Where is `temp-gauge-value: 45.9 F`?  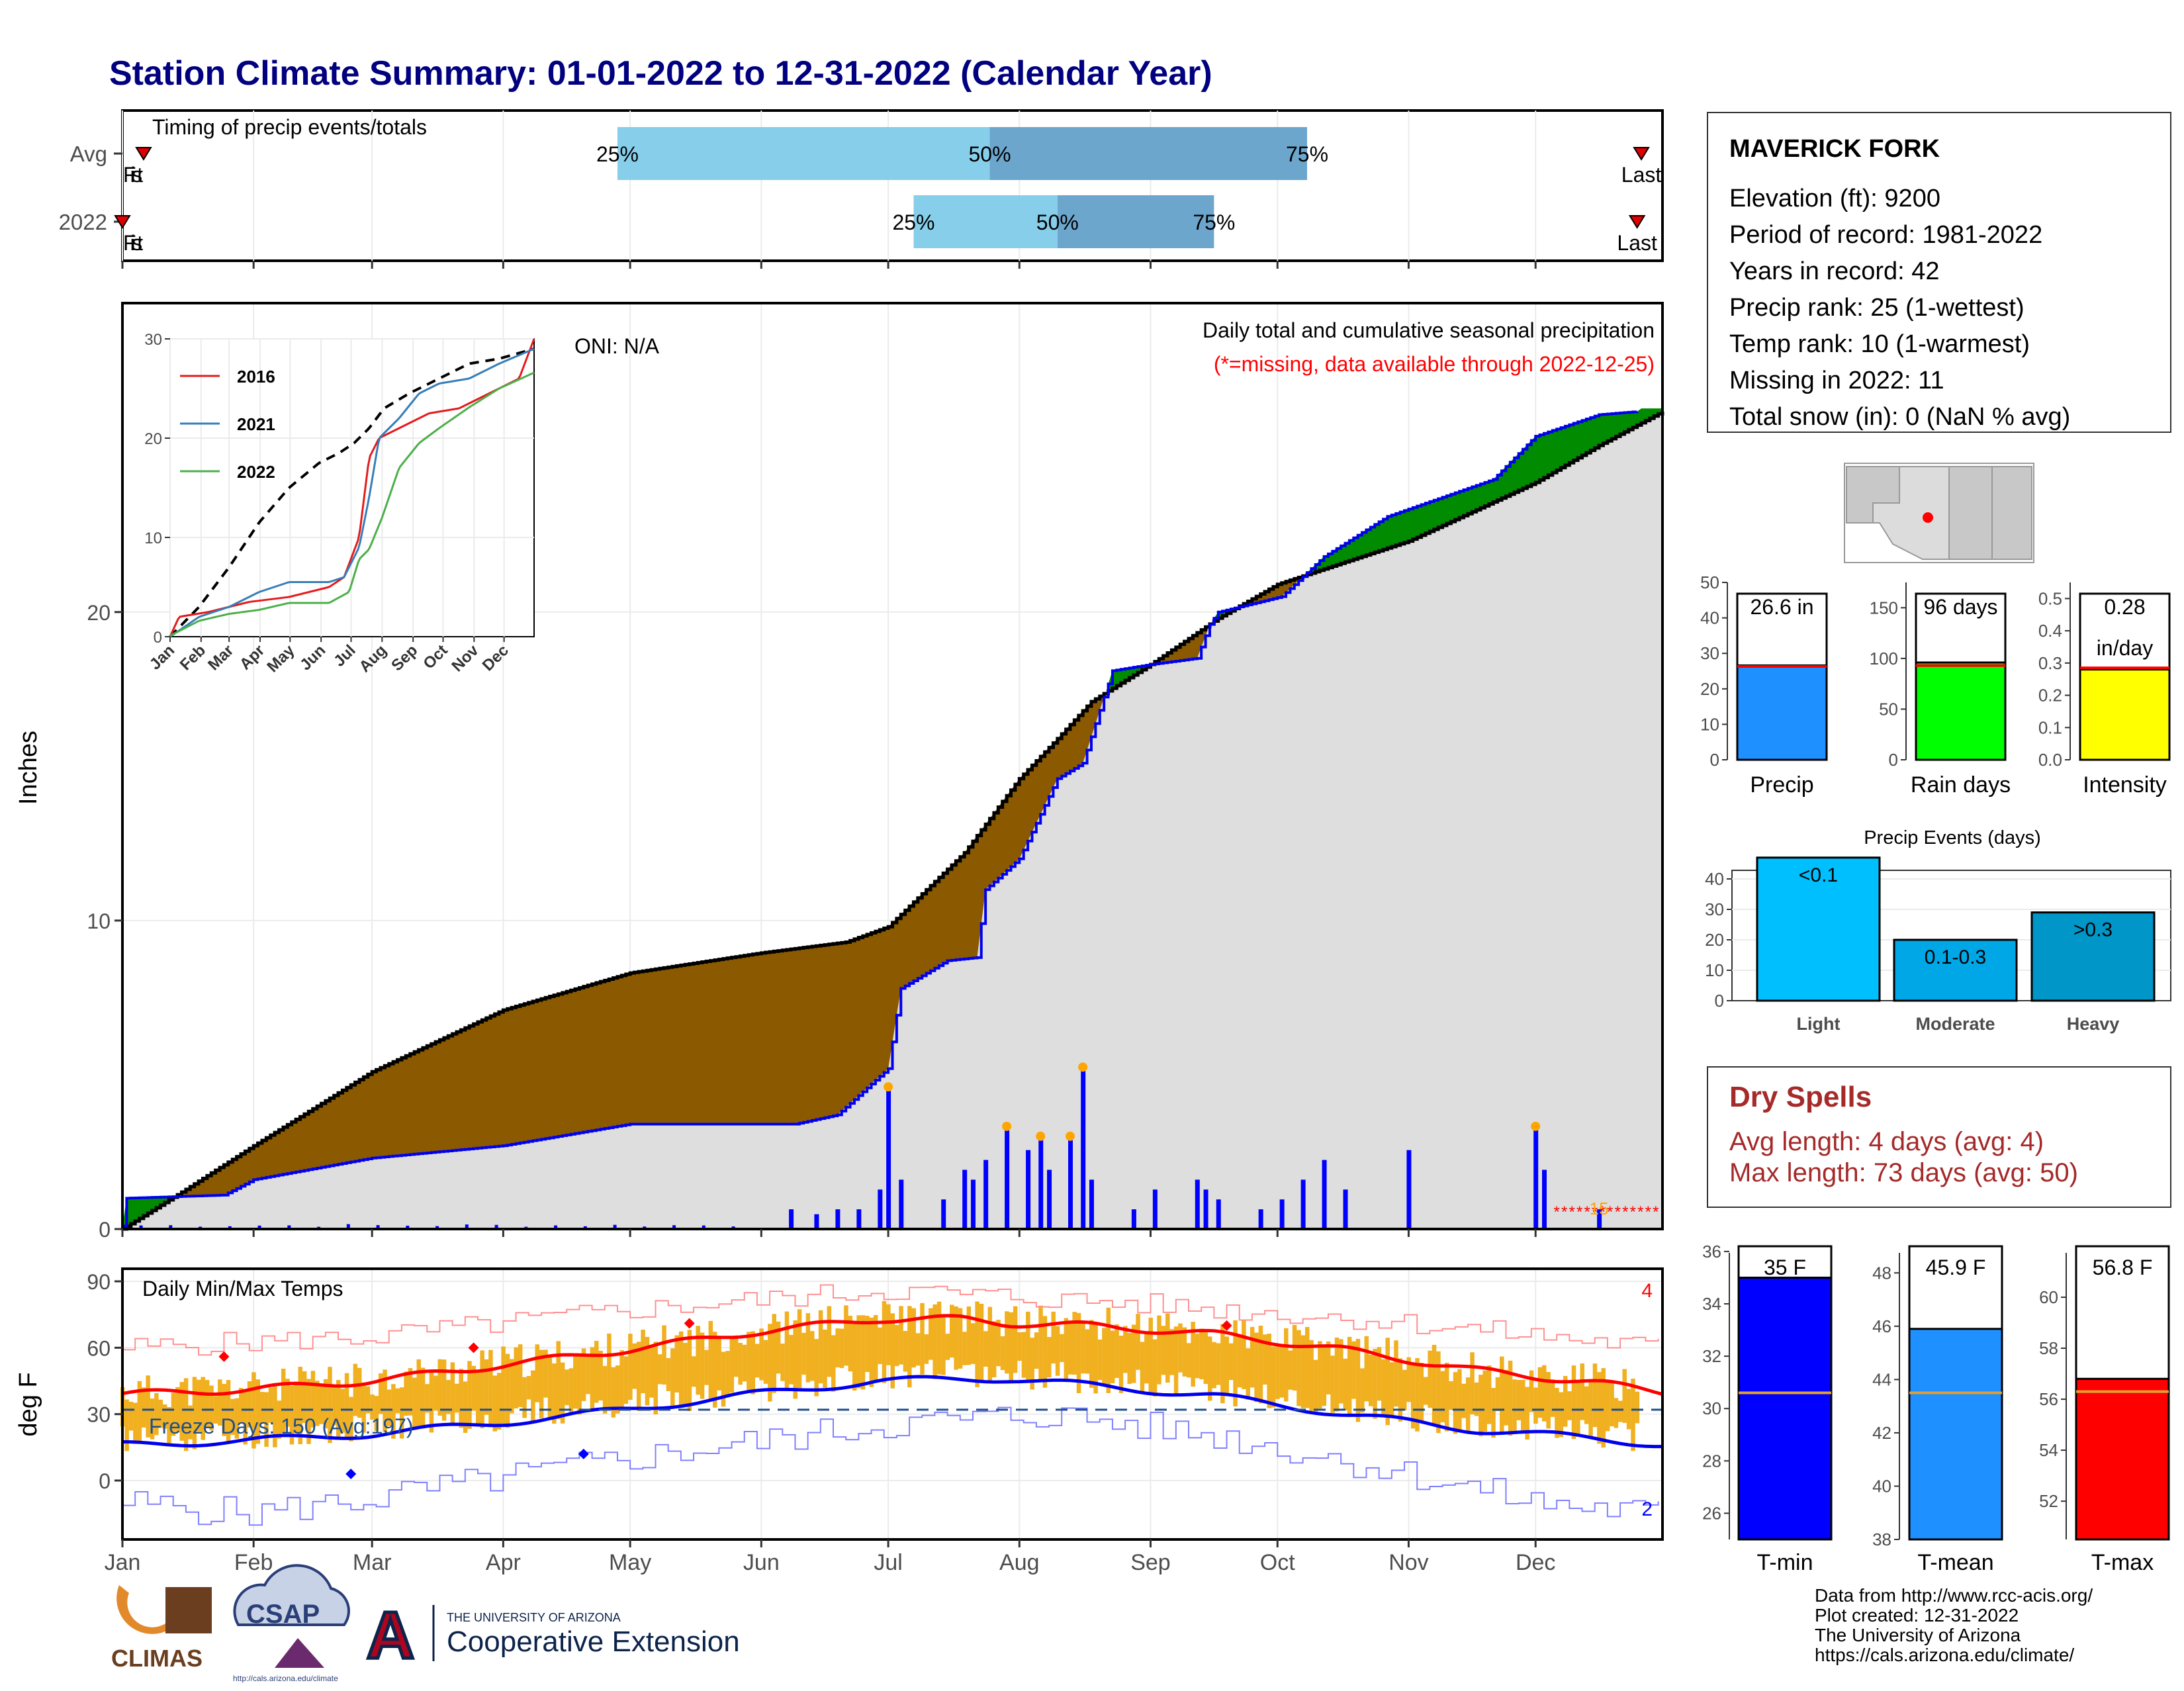
temp-gauge-value: 45.9 F is located at coordinates (1956, 1267).